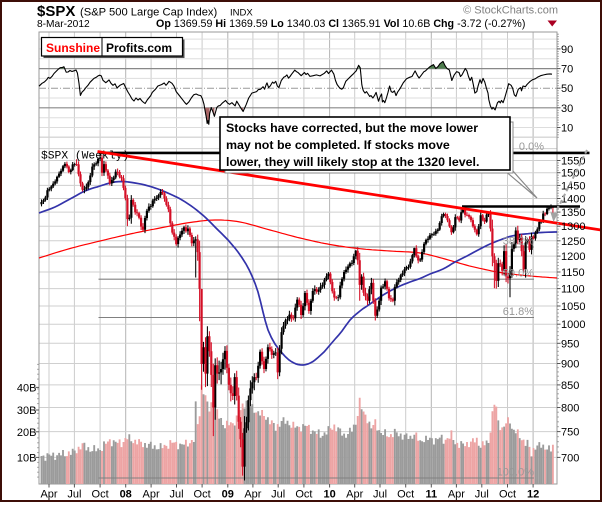  What do you see at coordinates (573, 174) in the screenshot?
I see `svg-text: 1500` at bounding box center [573, 174].